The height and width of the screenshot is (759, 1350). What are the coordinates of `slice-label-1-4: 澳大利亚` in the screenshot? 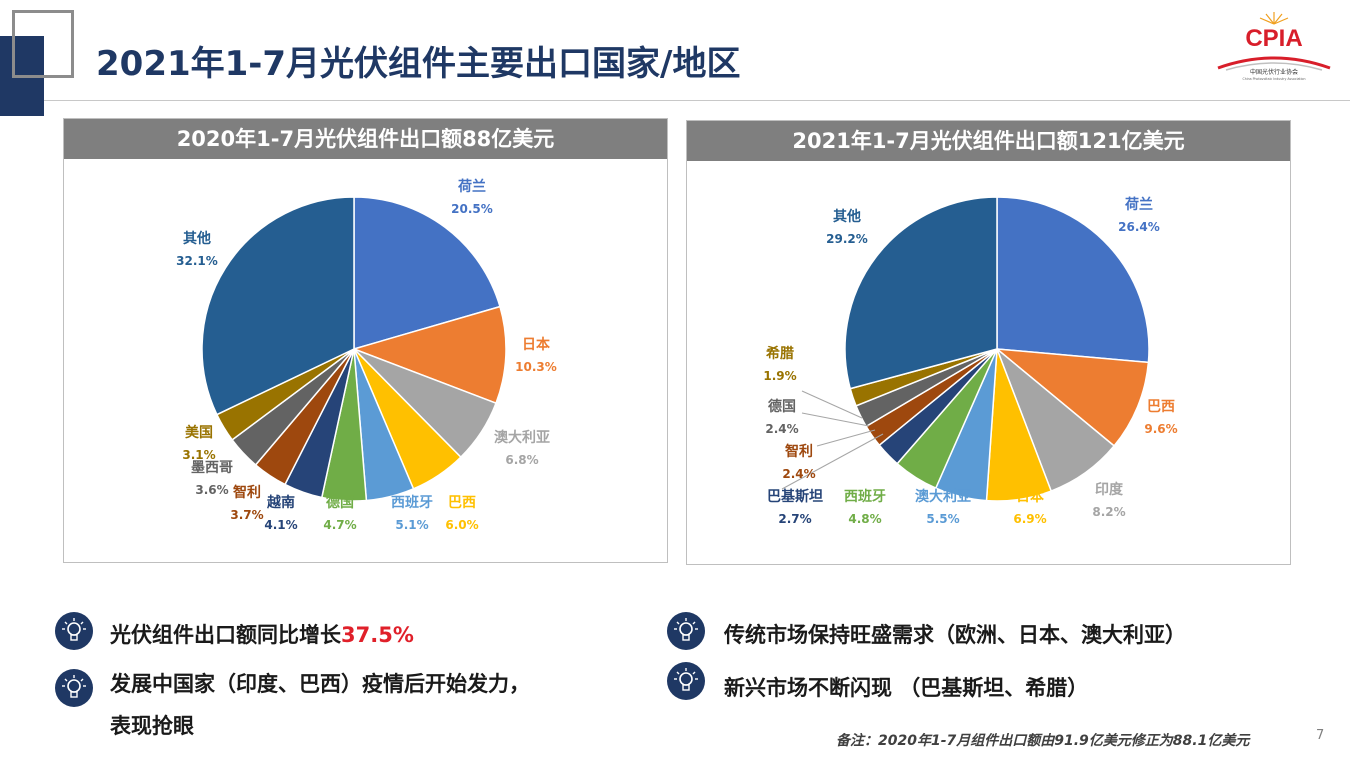 It's located at (943, 496).